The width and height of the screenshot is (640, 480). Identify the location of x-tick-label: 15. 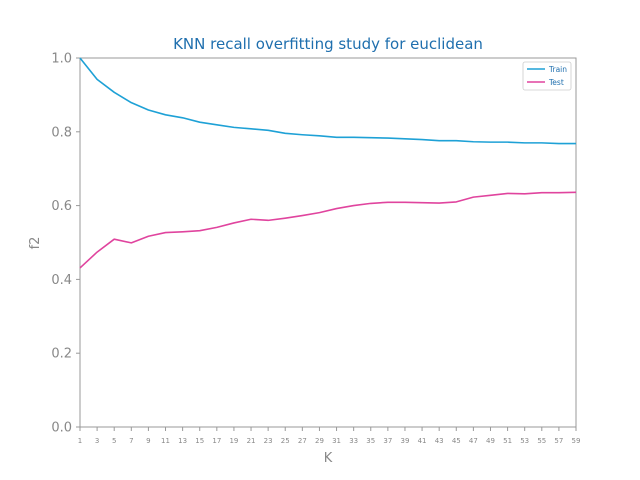
(199, 441).